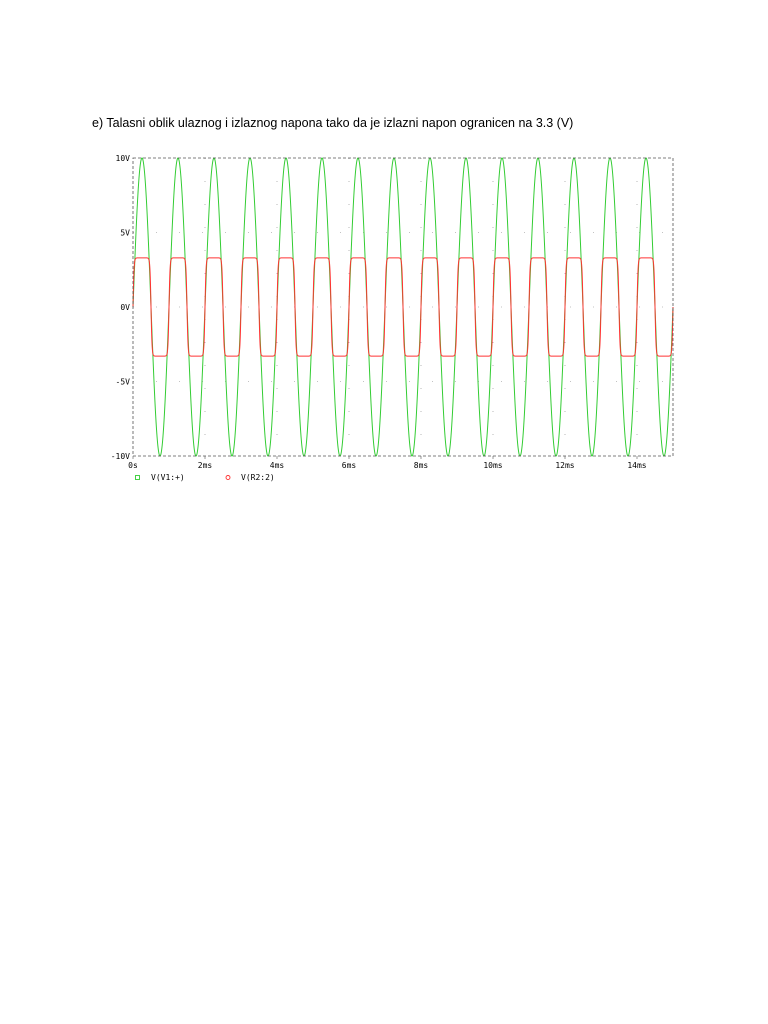  Describe the element at coordinates (636, 465) in the screenshot. I see `x-tick-label: 14ms` at that location.